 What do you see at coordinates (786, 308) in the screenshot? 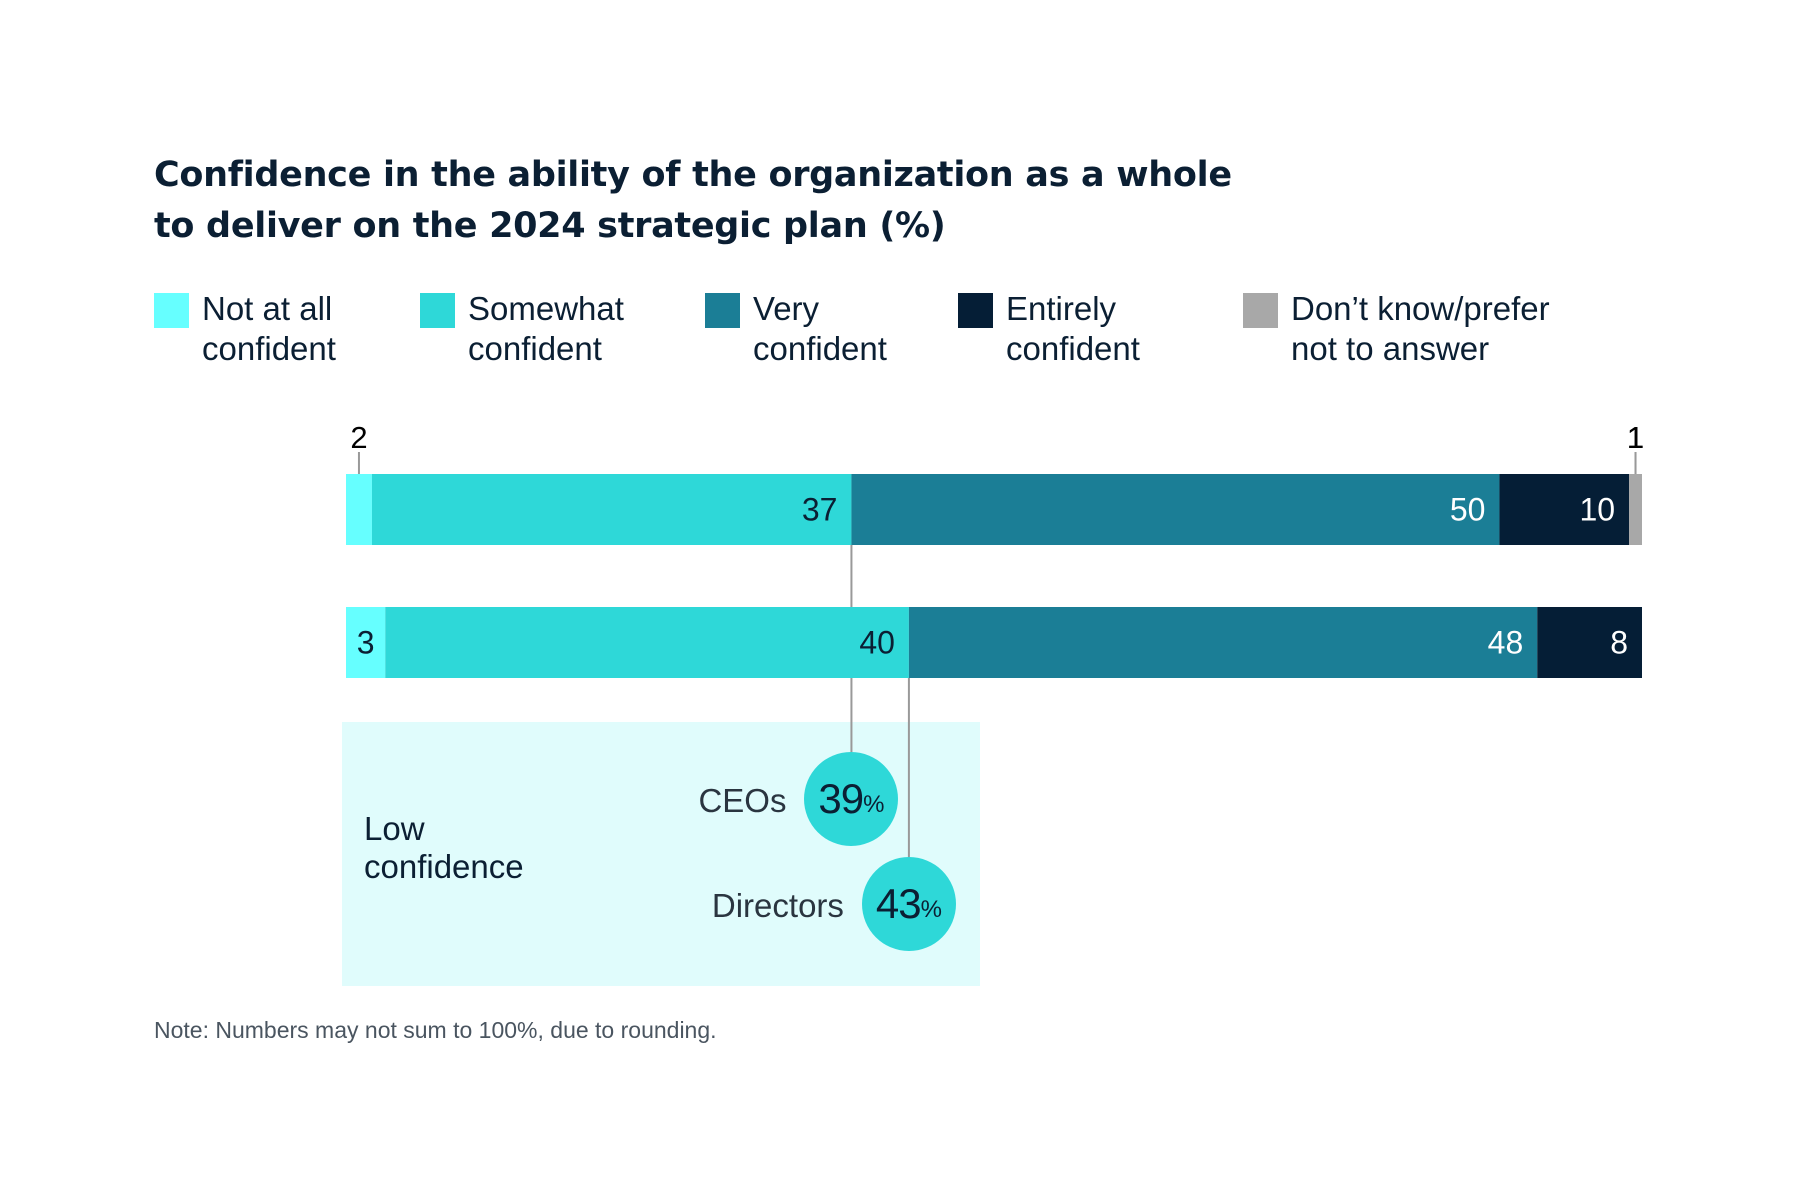
I see `legend-label-line1: Very` at bounding box center [786, 308].